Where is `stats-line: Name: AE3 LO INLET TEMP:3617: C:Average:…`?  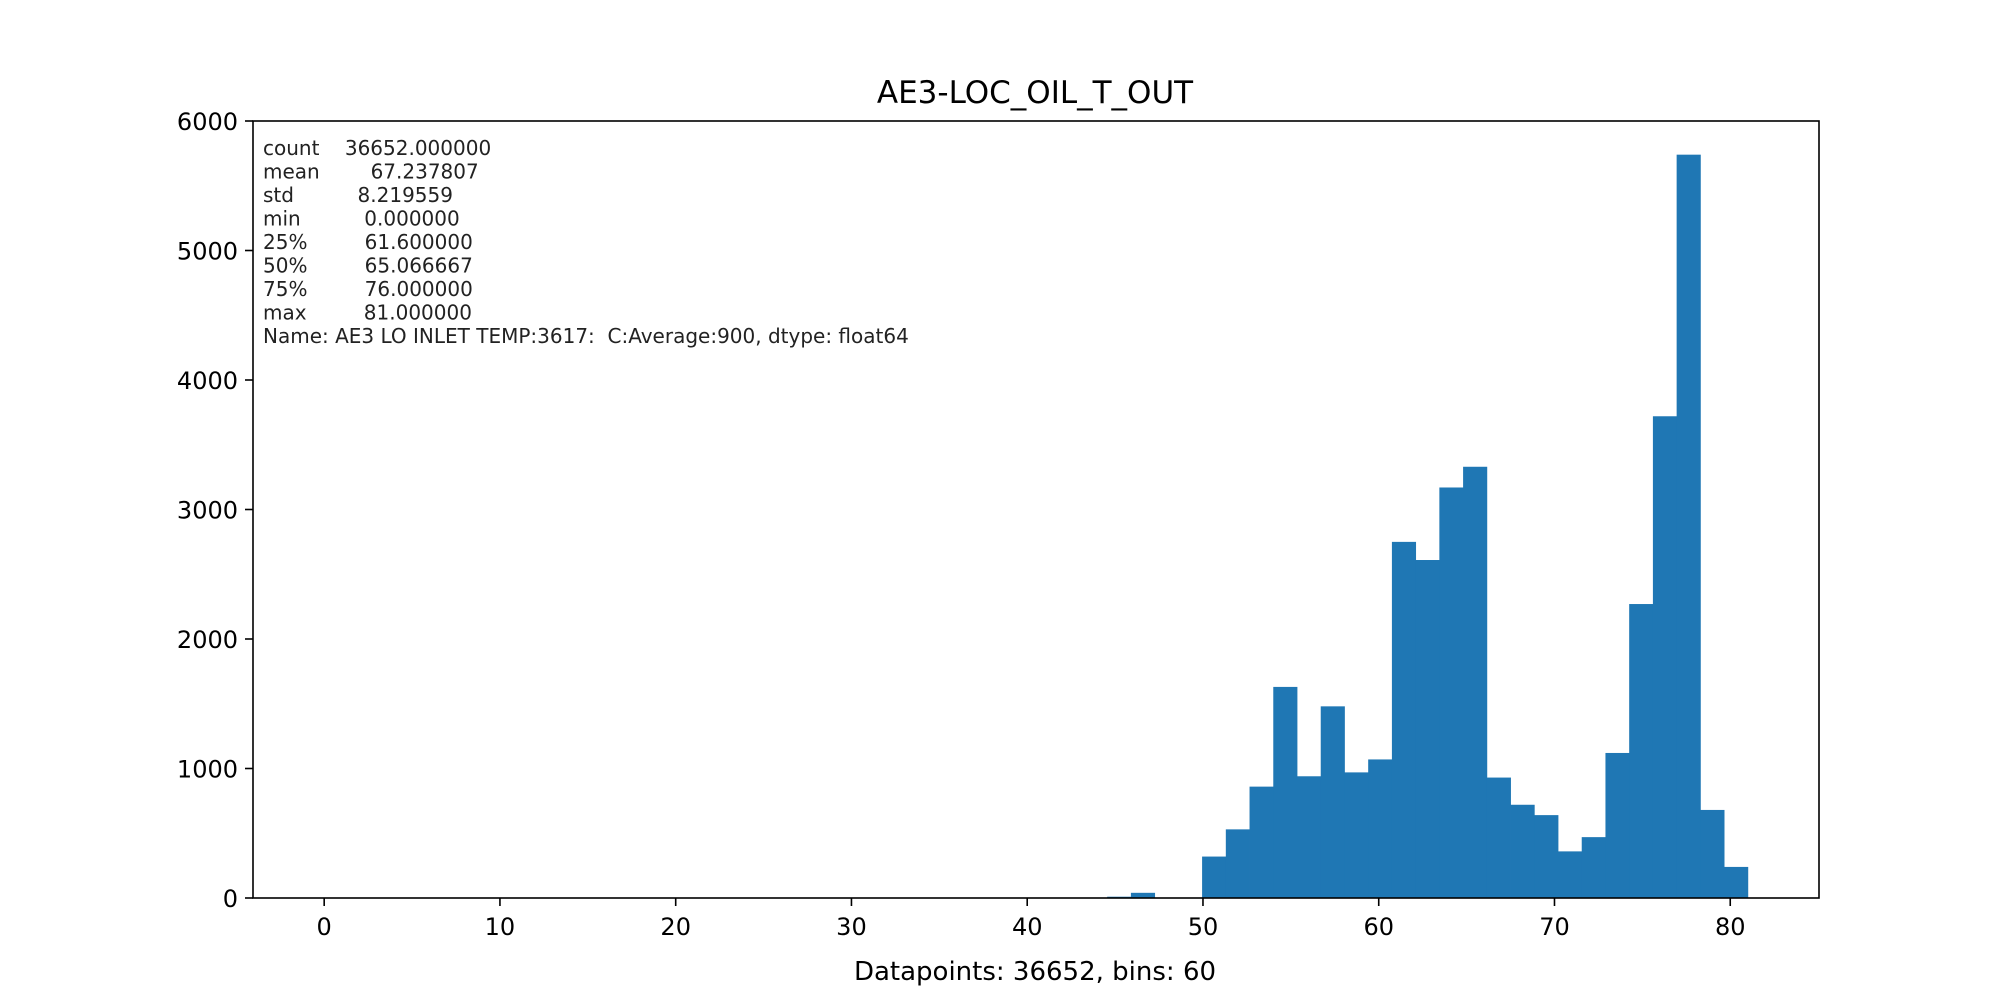
stats-line: Name: AE3 LO INLET TEMP:3617: C:Average:… is located at coordinates (586, 336).